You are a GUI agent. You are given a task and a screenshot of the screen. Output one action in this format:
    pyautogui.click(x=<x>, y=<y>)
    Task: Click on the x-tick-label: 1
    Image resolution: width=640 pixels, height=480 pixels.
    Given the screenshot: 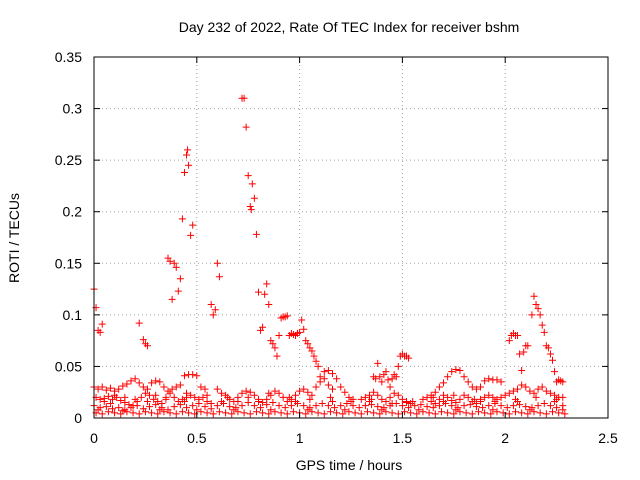 What is the action you would take?
    pyautogui.click(x=300, y=438)
    